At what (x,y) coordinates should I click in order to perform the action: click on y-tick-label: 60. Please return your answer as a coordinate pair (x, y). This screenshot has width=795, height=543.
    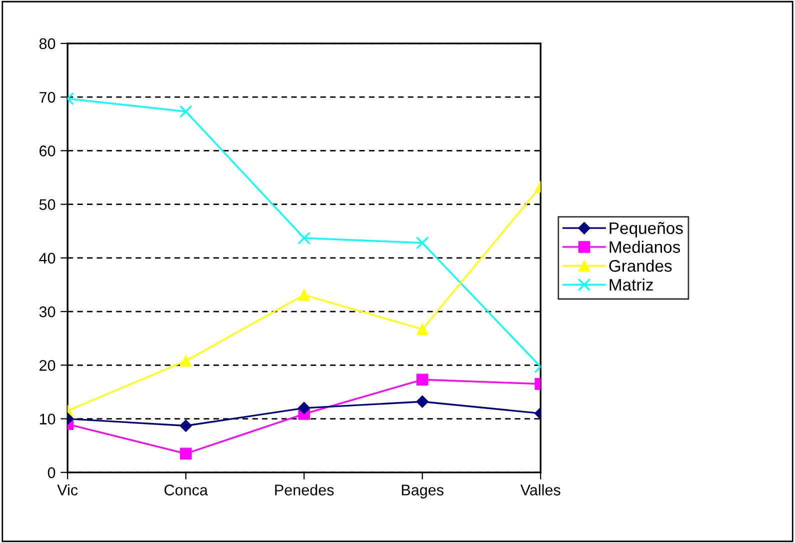
    Looking at the image, I should click on (48, 151).